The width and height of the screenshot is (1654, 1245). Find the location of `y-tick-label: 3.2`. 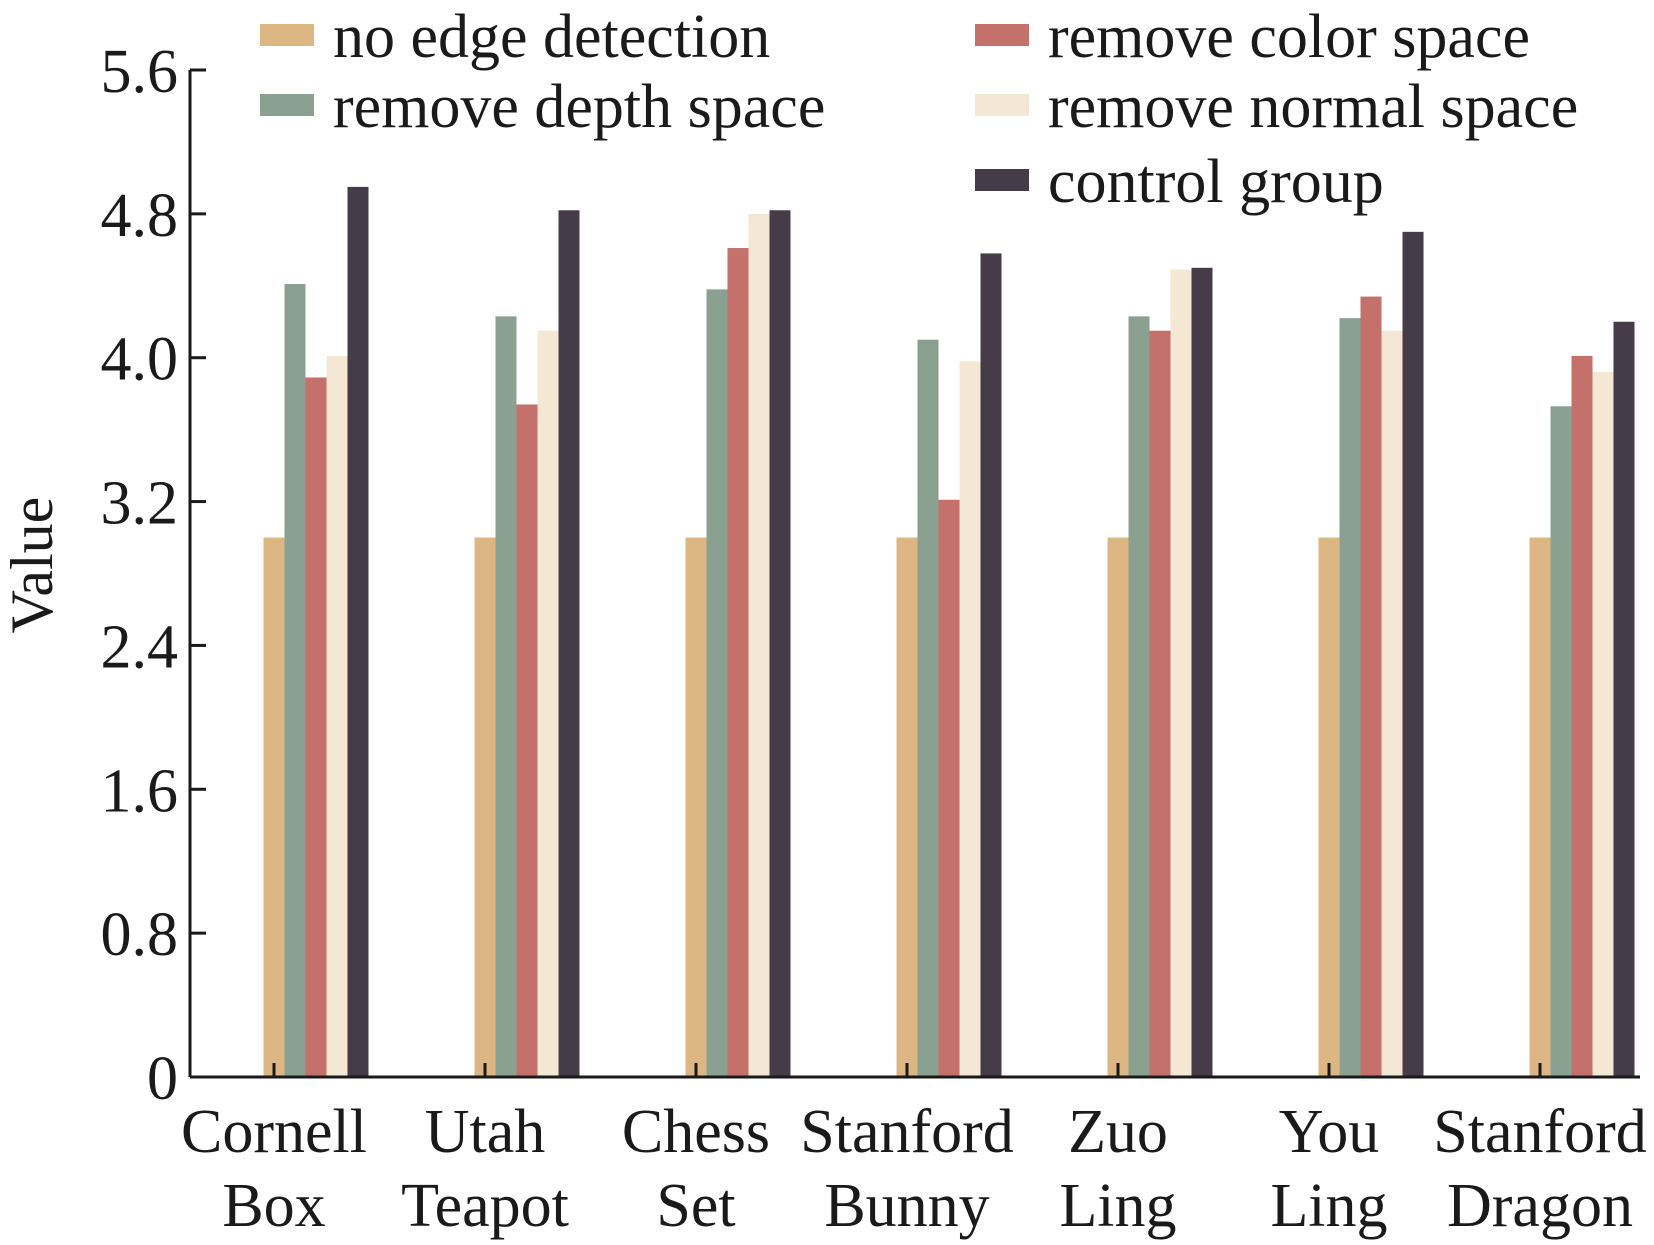

y-tick-label: 3.2 is located at coordinates (140, 504).